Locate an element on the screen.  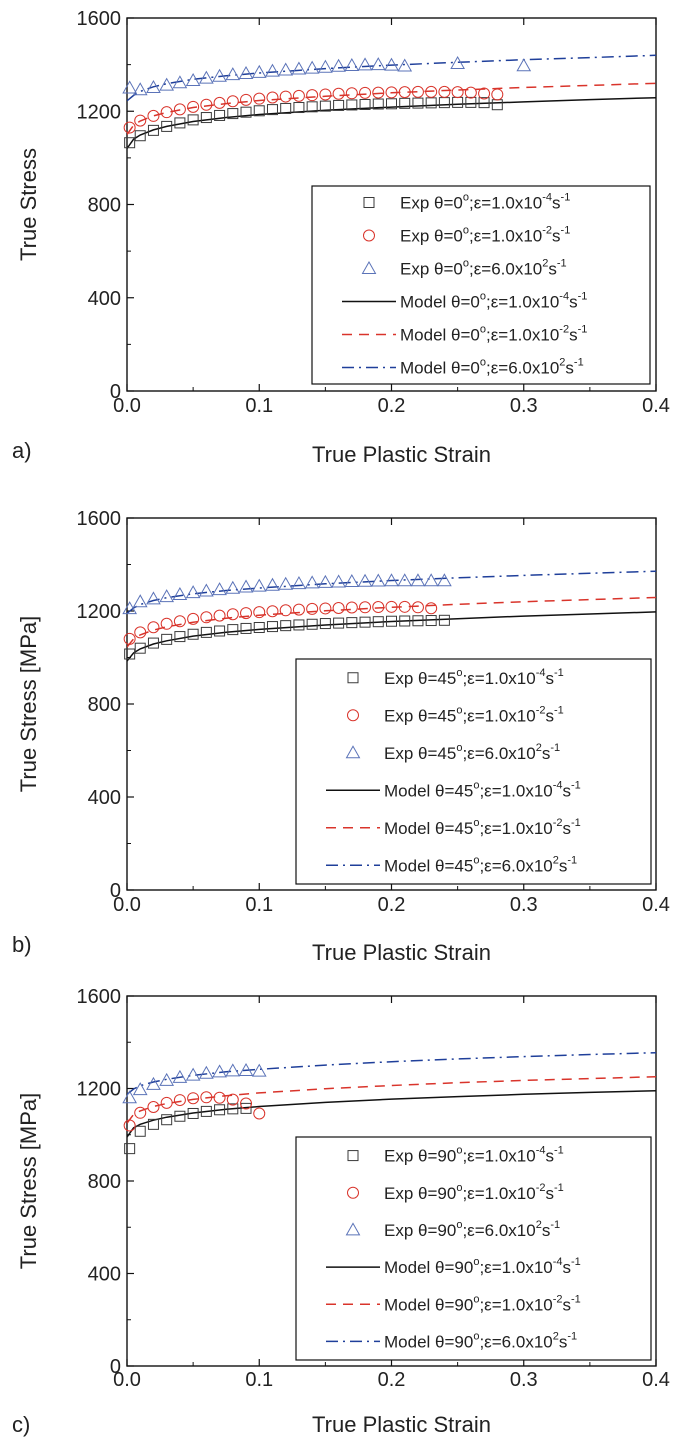
y-axis-label: True Stress [MPa] is located at coordinates (28, 1181).